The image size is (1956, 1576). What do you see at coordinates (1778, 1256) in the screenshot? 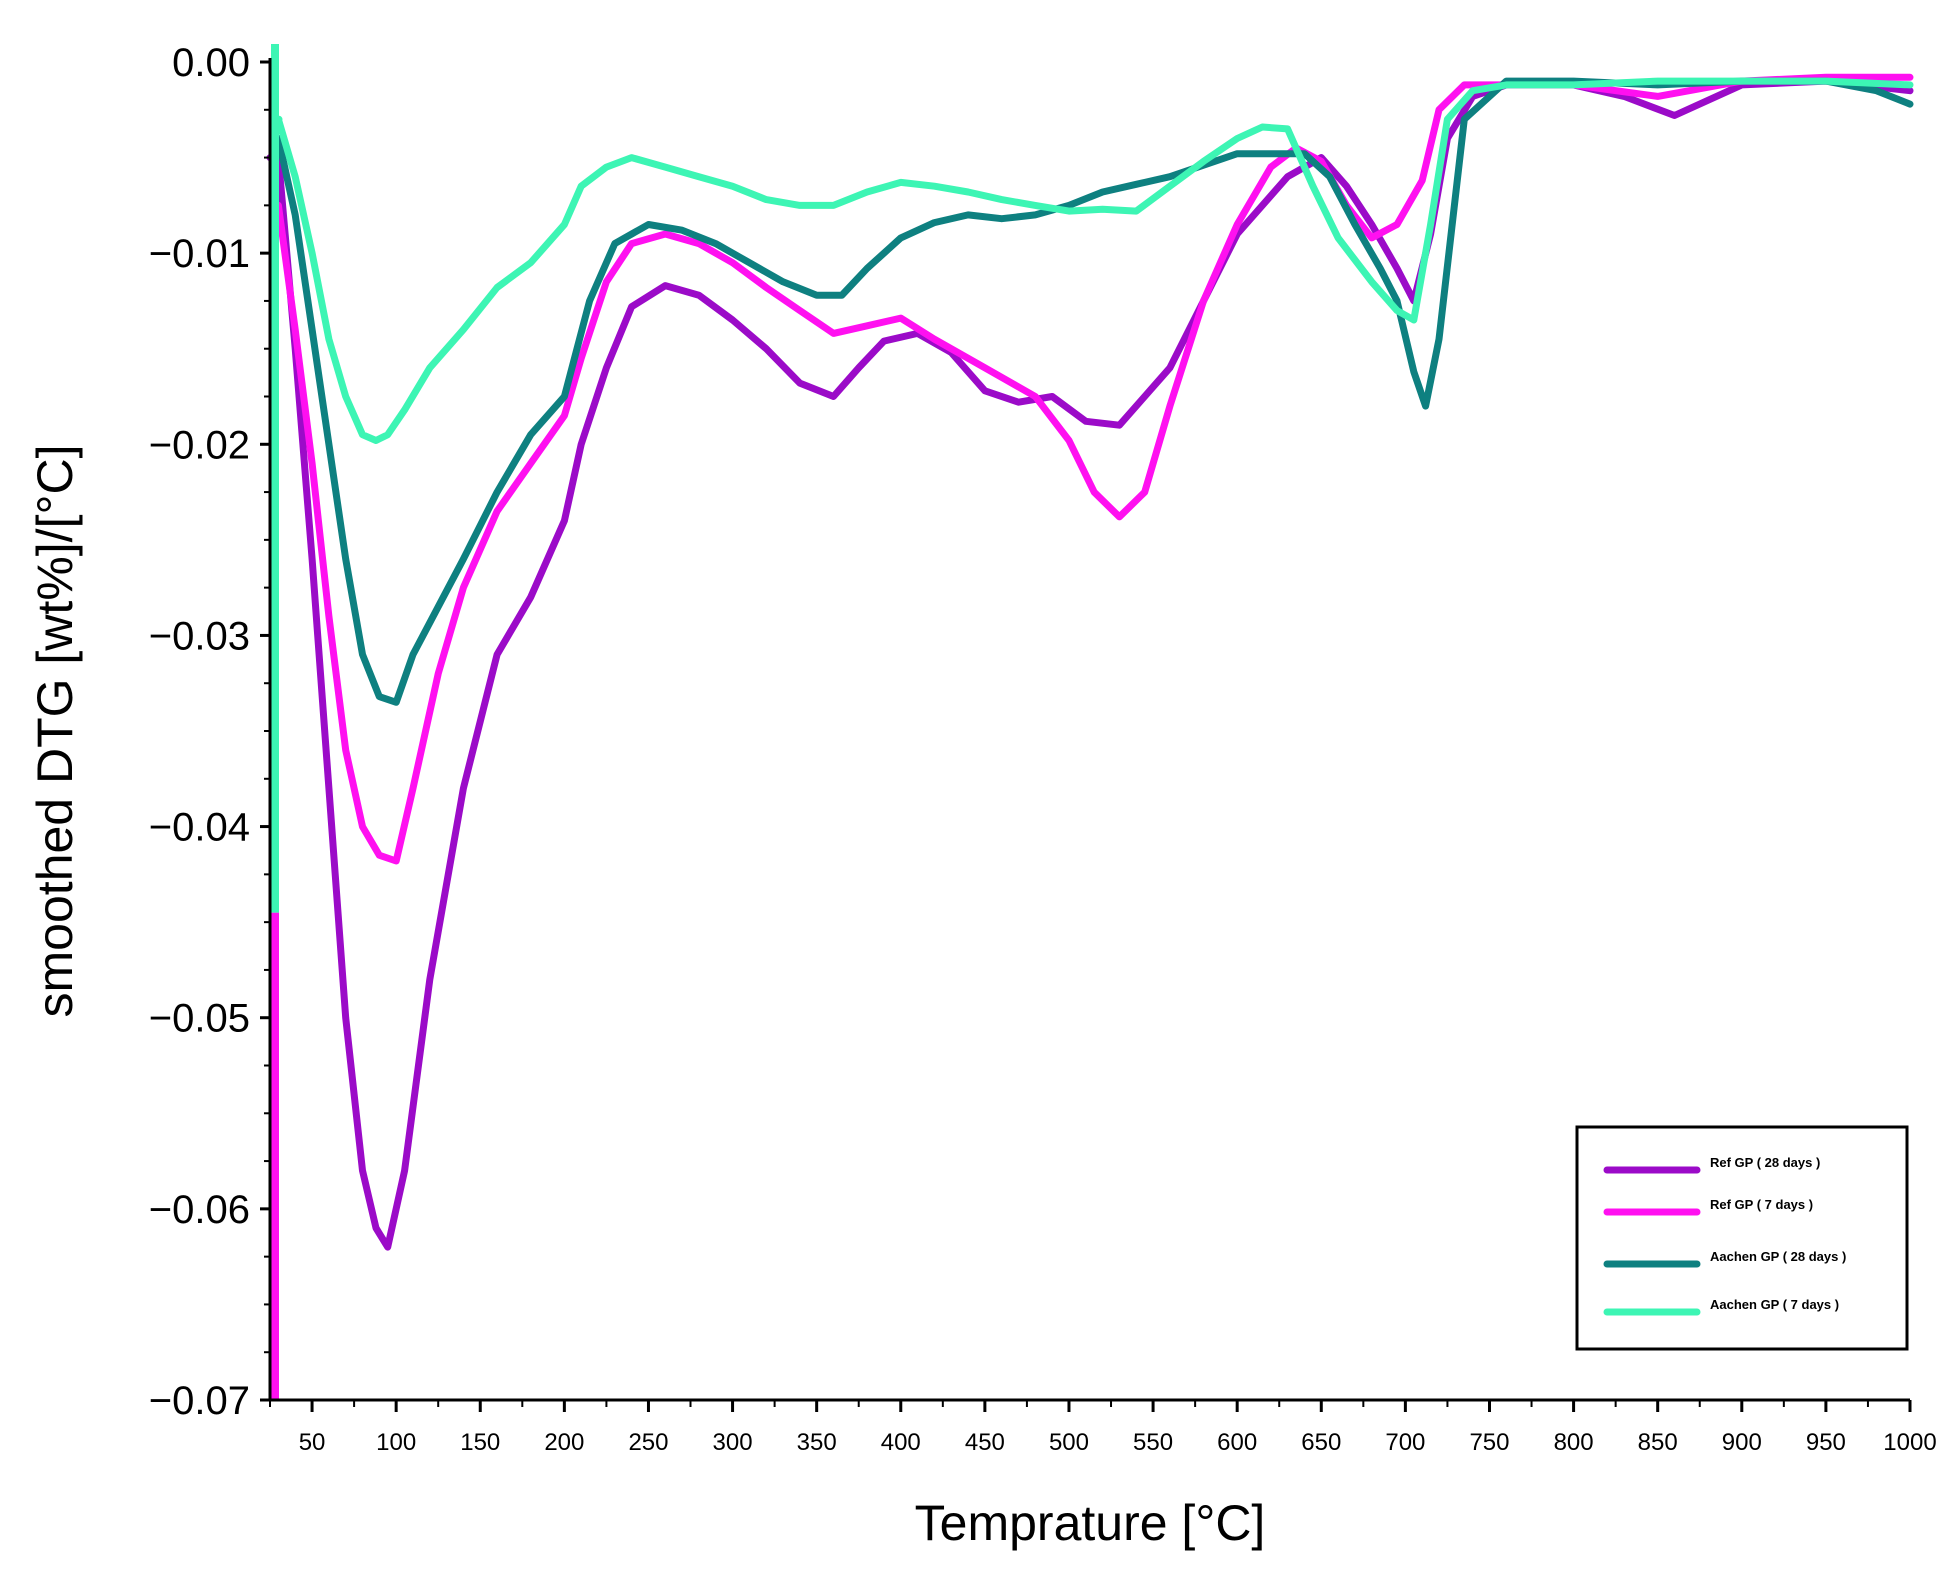
I see `legend-label: Aachen GP ( 28 days )` at bounding box center [1778, 1256].